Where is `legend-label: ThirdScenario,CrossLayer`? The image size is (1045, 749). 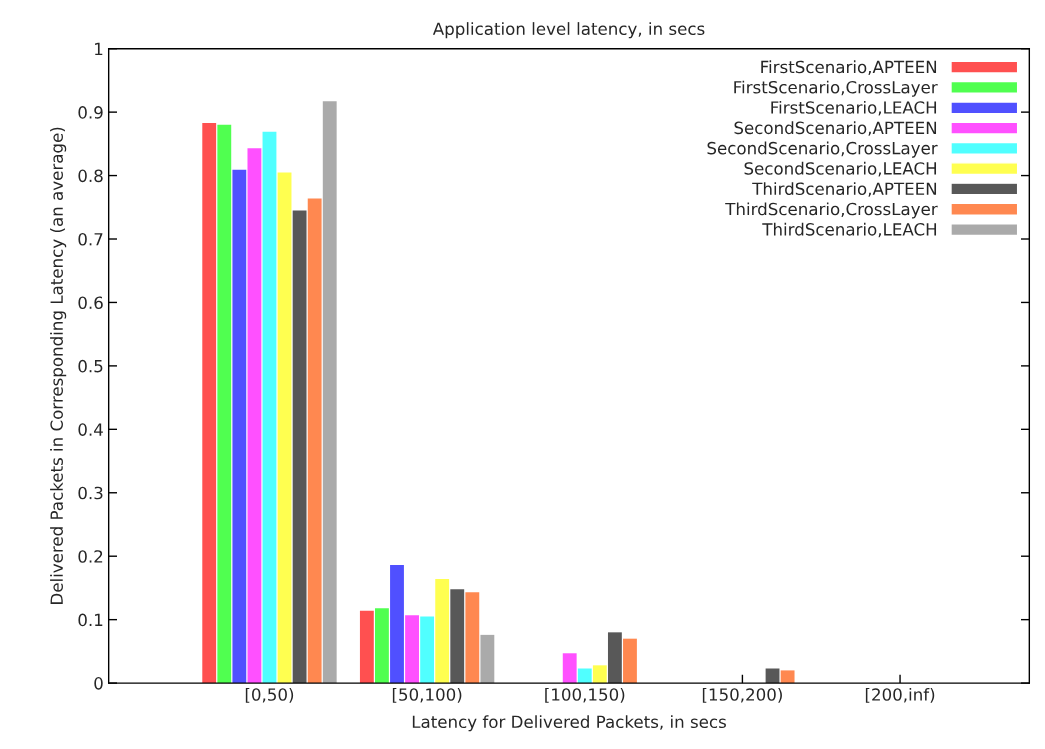
legend-label: ThirdScenario,CrossLayer is located at coordinates (831, 210).